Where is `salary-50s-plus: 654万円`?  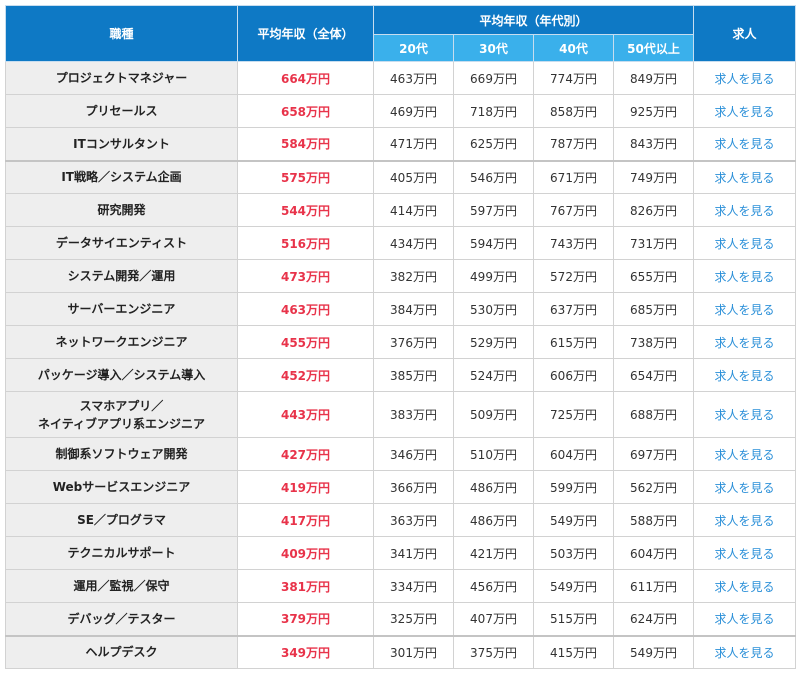 salary-50s-plus: 654万円 is located at coordinates (653, 375).